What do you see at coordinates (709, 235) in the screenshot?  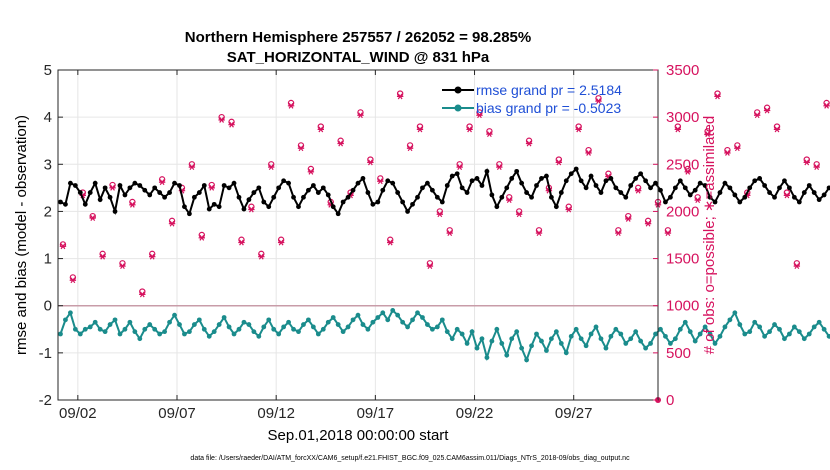 I see `y-axis-label-right: # of obs: o=possible; ∗=assimilated` at bounding box center [709, 235].